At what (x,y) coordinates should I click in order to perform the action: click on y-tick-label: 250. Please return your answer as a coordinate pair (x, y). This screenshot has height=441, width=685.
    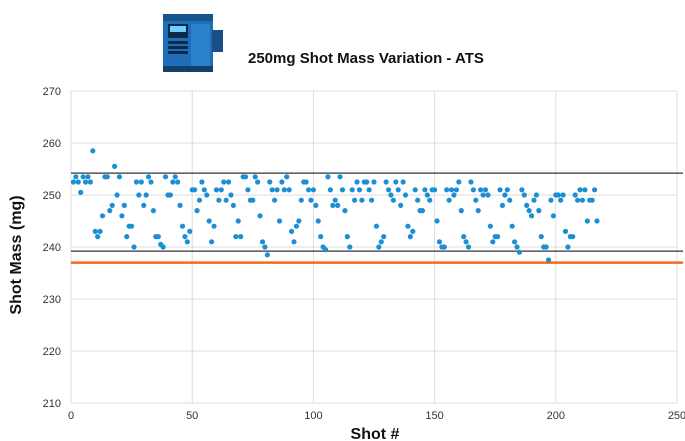
    Looking at the image, I should click on (52, 196).